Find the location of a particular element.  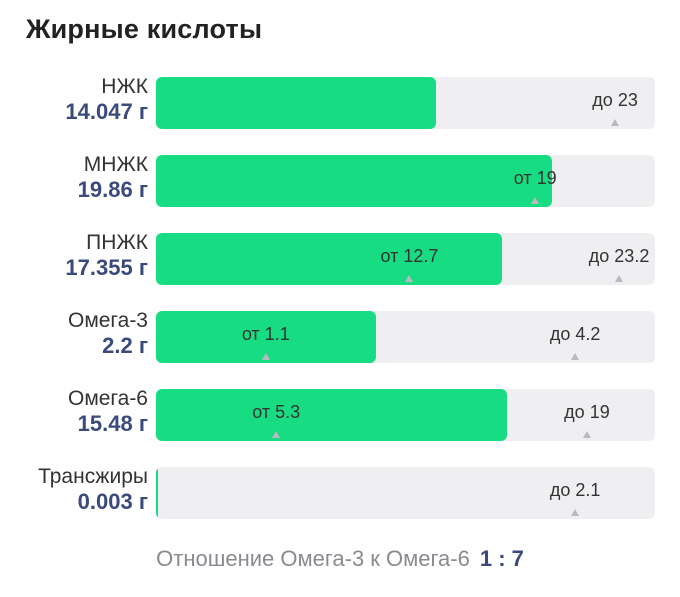

progress-track: до 2.1 is located at coordinates (405, 493).